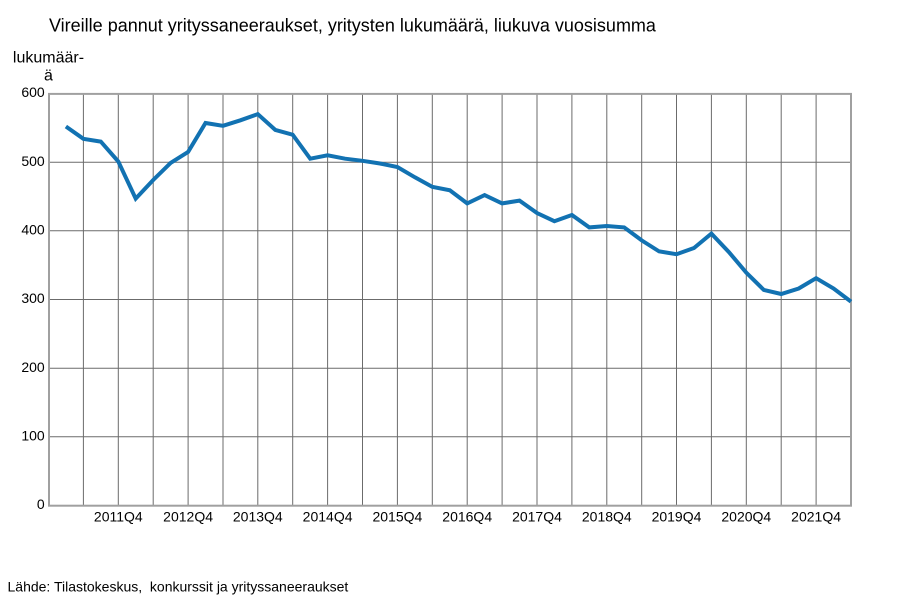 The image size is (900, 600). I want to click on svg-text: 2014Q4, so click(328, 516).